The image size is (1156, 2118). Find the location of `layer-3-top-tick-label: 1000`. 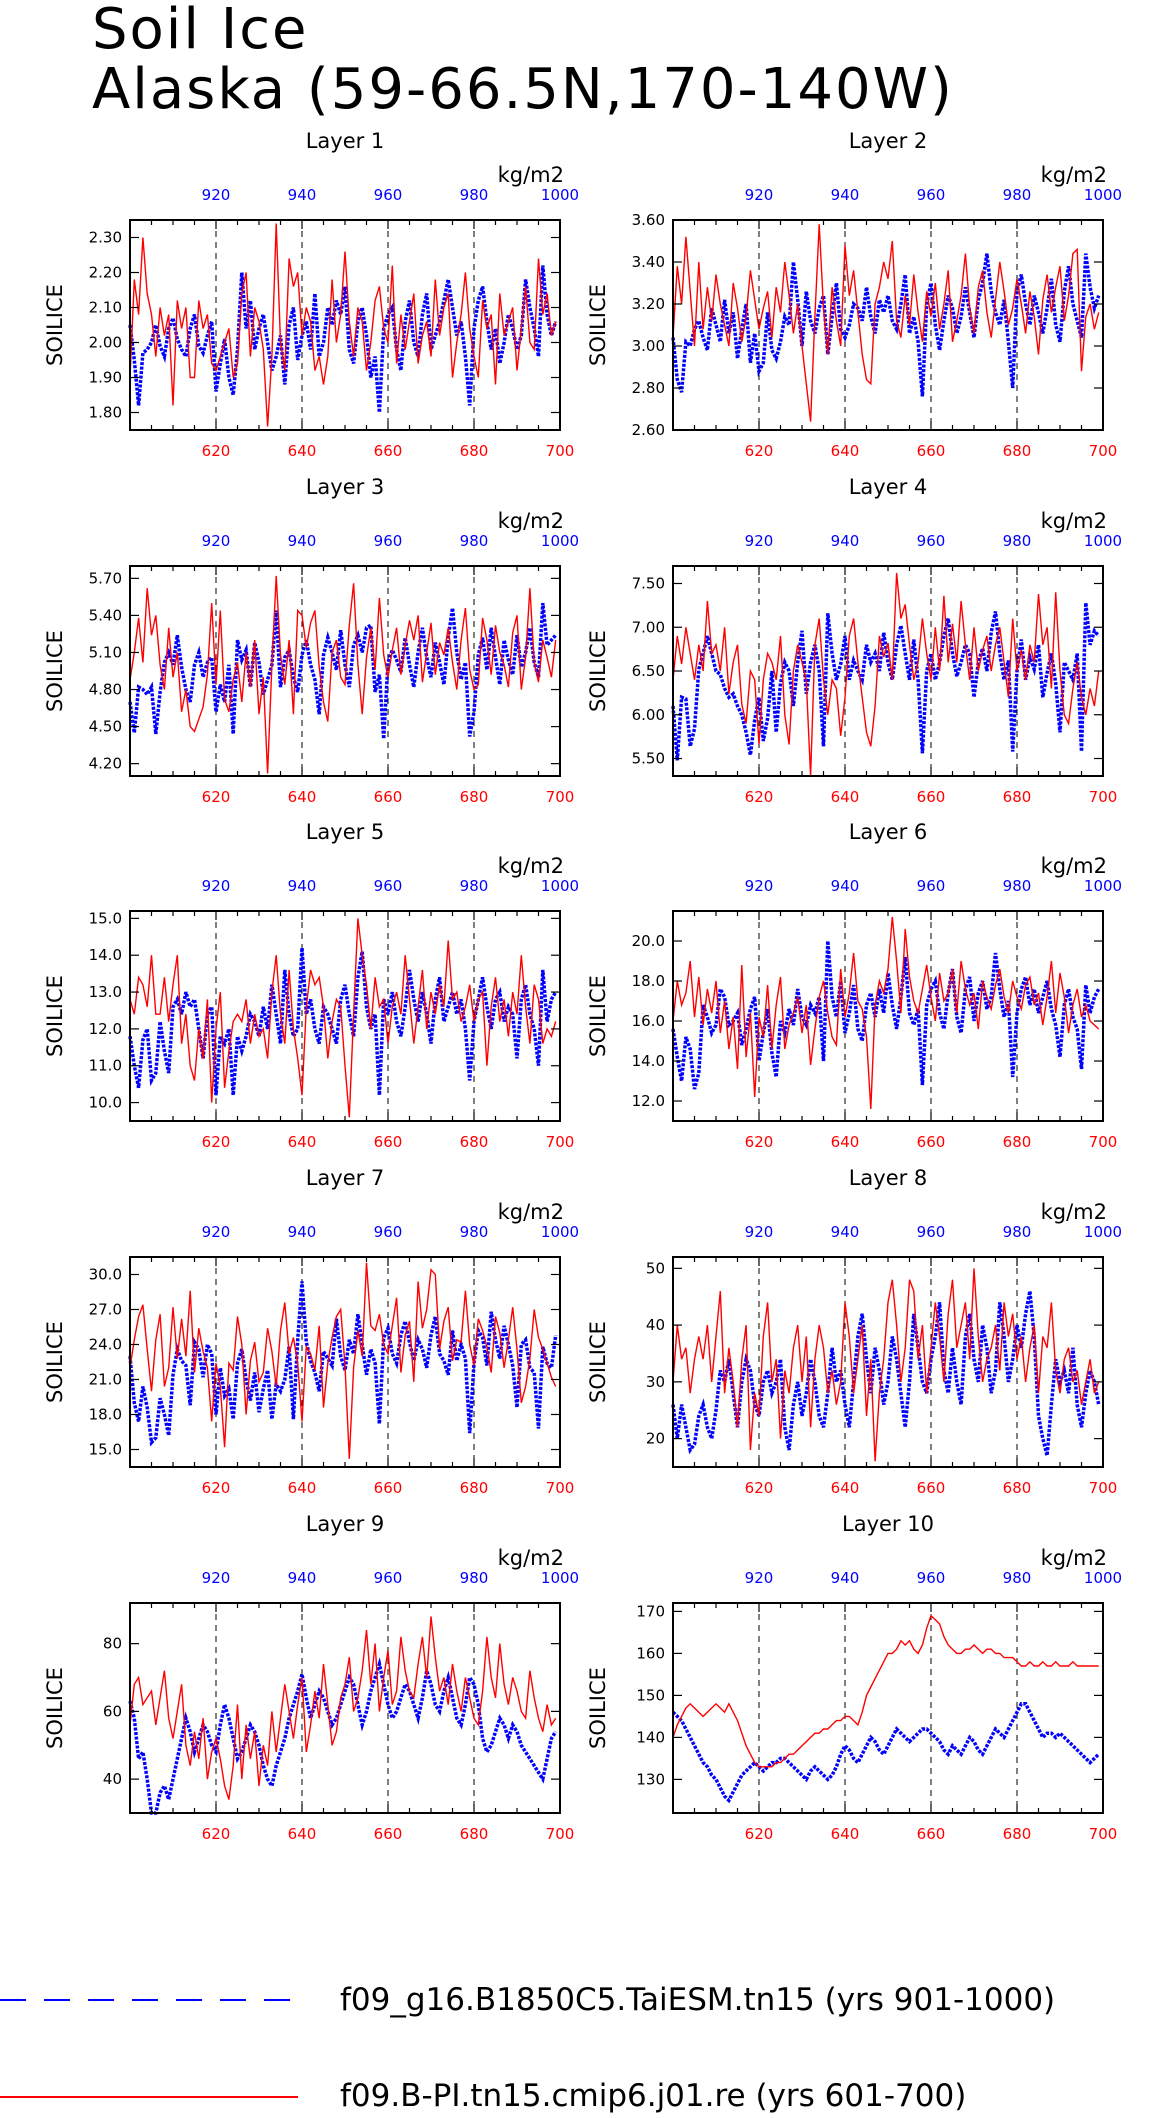

layer-3-top-tick-label: 1000 is located at coordinates (560, 541).